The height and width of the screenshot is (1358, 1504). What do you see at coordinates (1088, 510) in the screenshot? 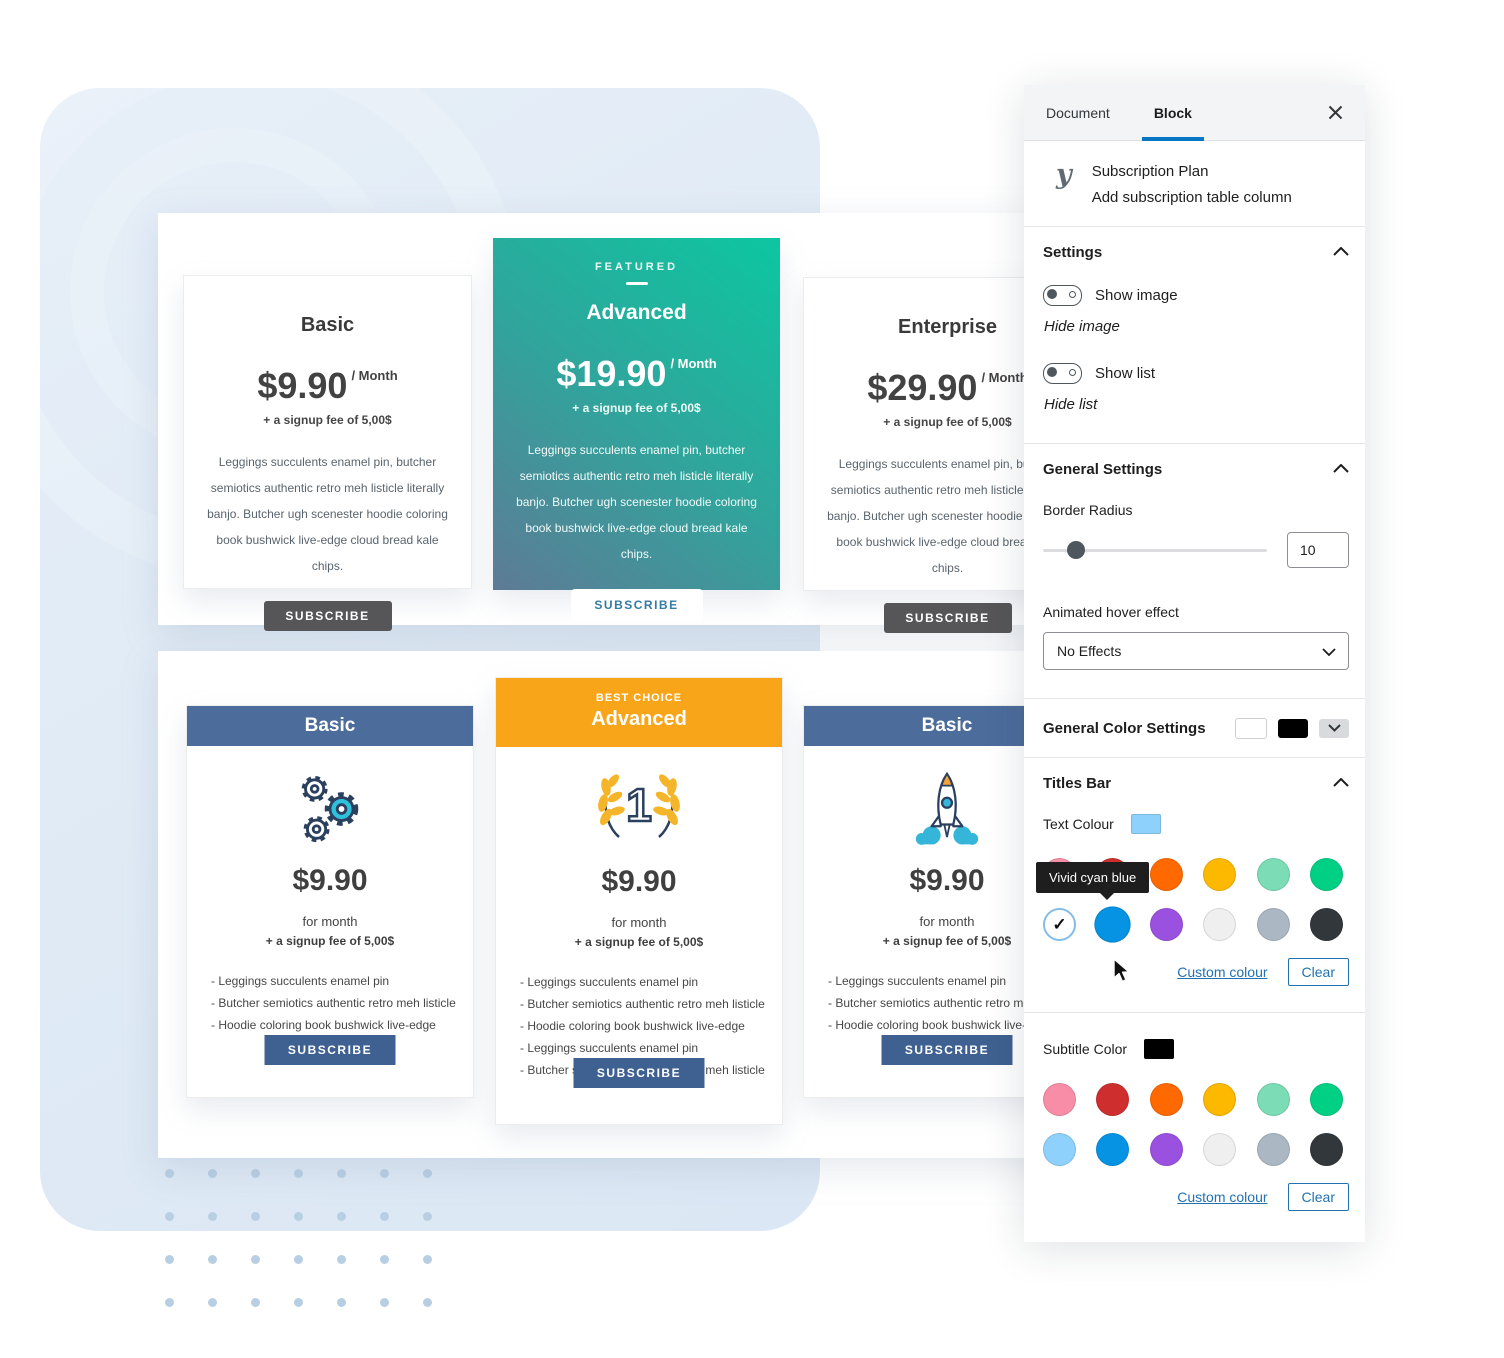
I see `border-radius-label: Border Radius` at bounding box center [1088, 510].